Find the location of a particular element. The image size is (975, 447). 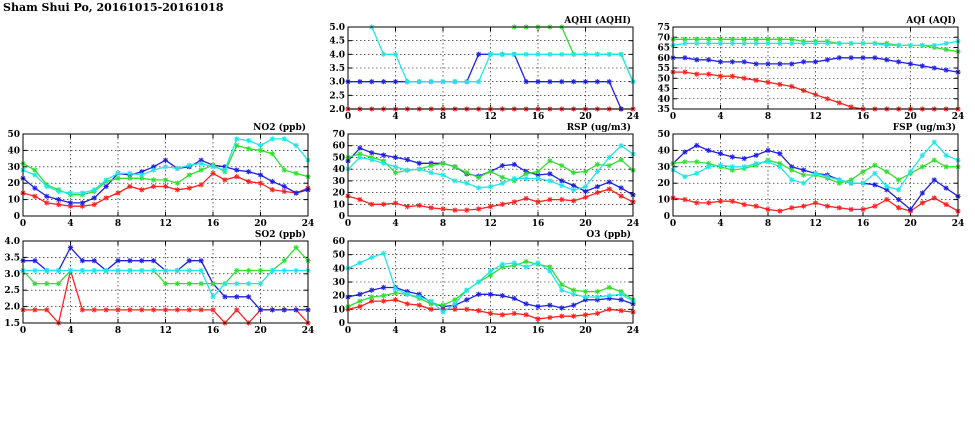

y-tick-label: 35 is located at coordinates (663, 110).